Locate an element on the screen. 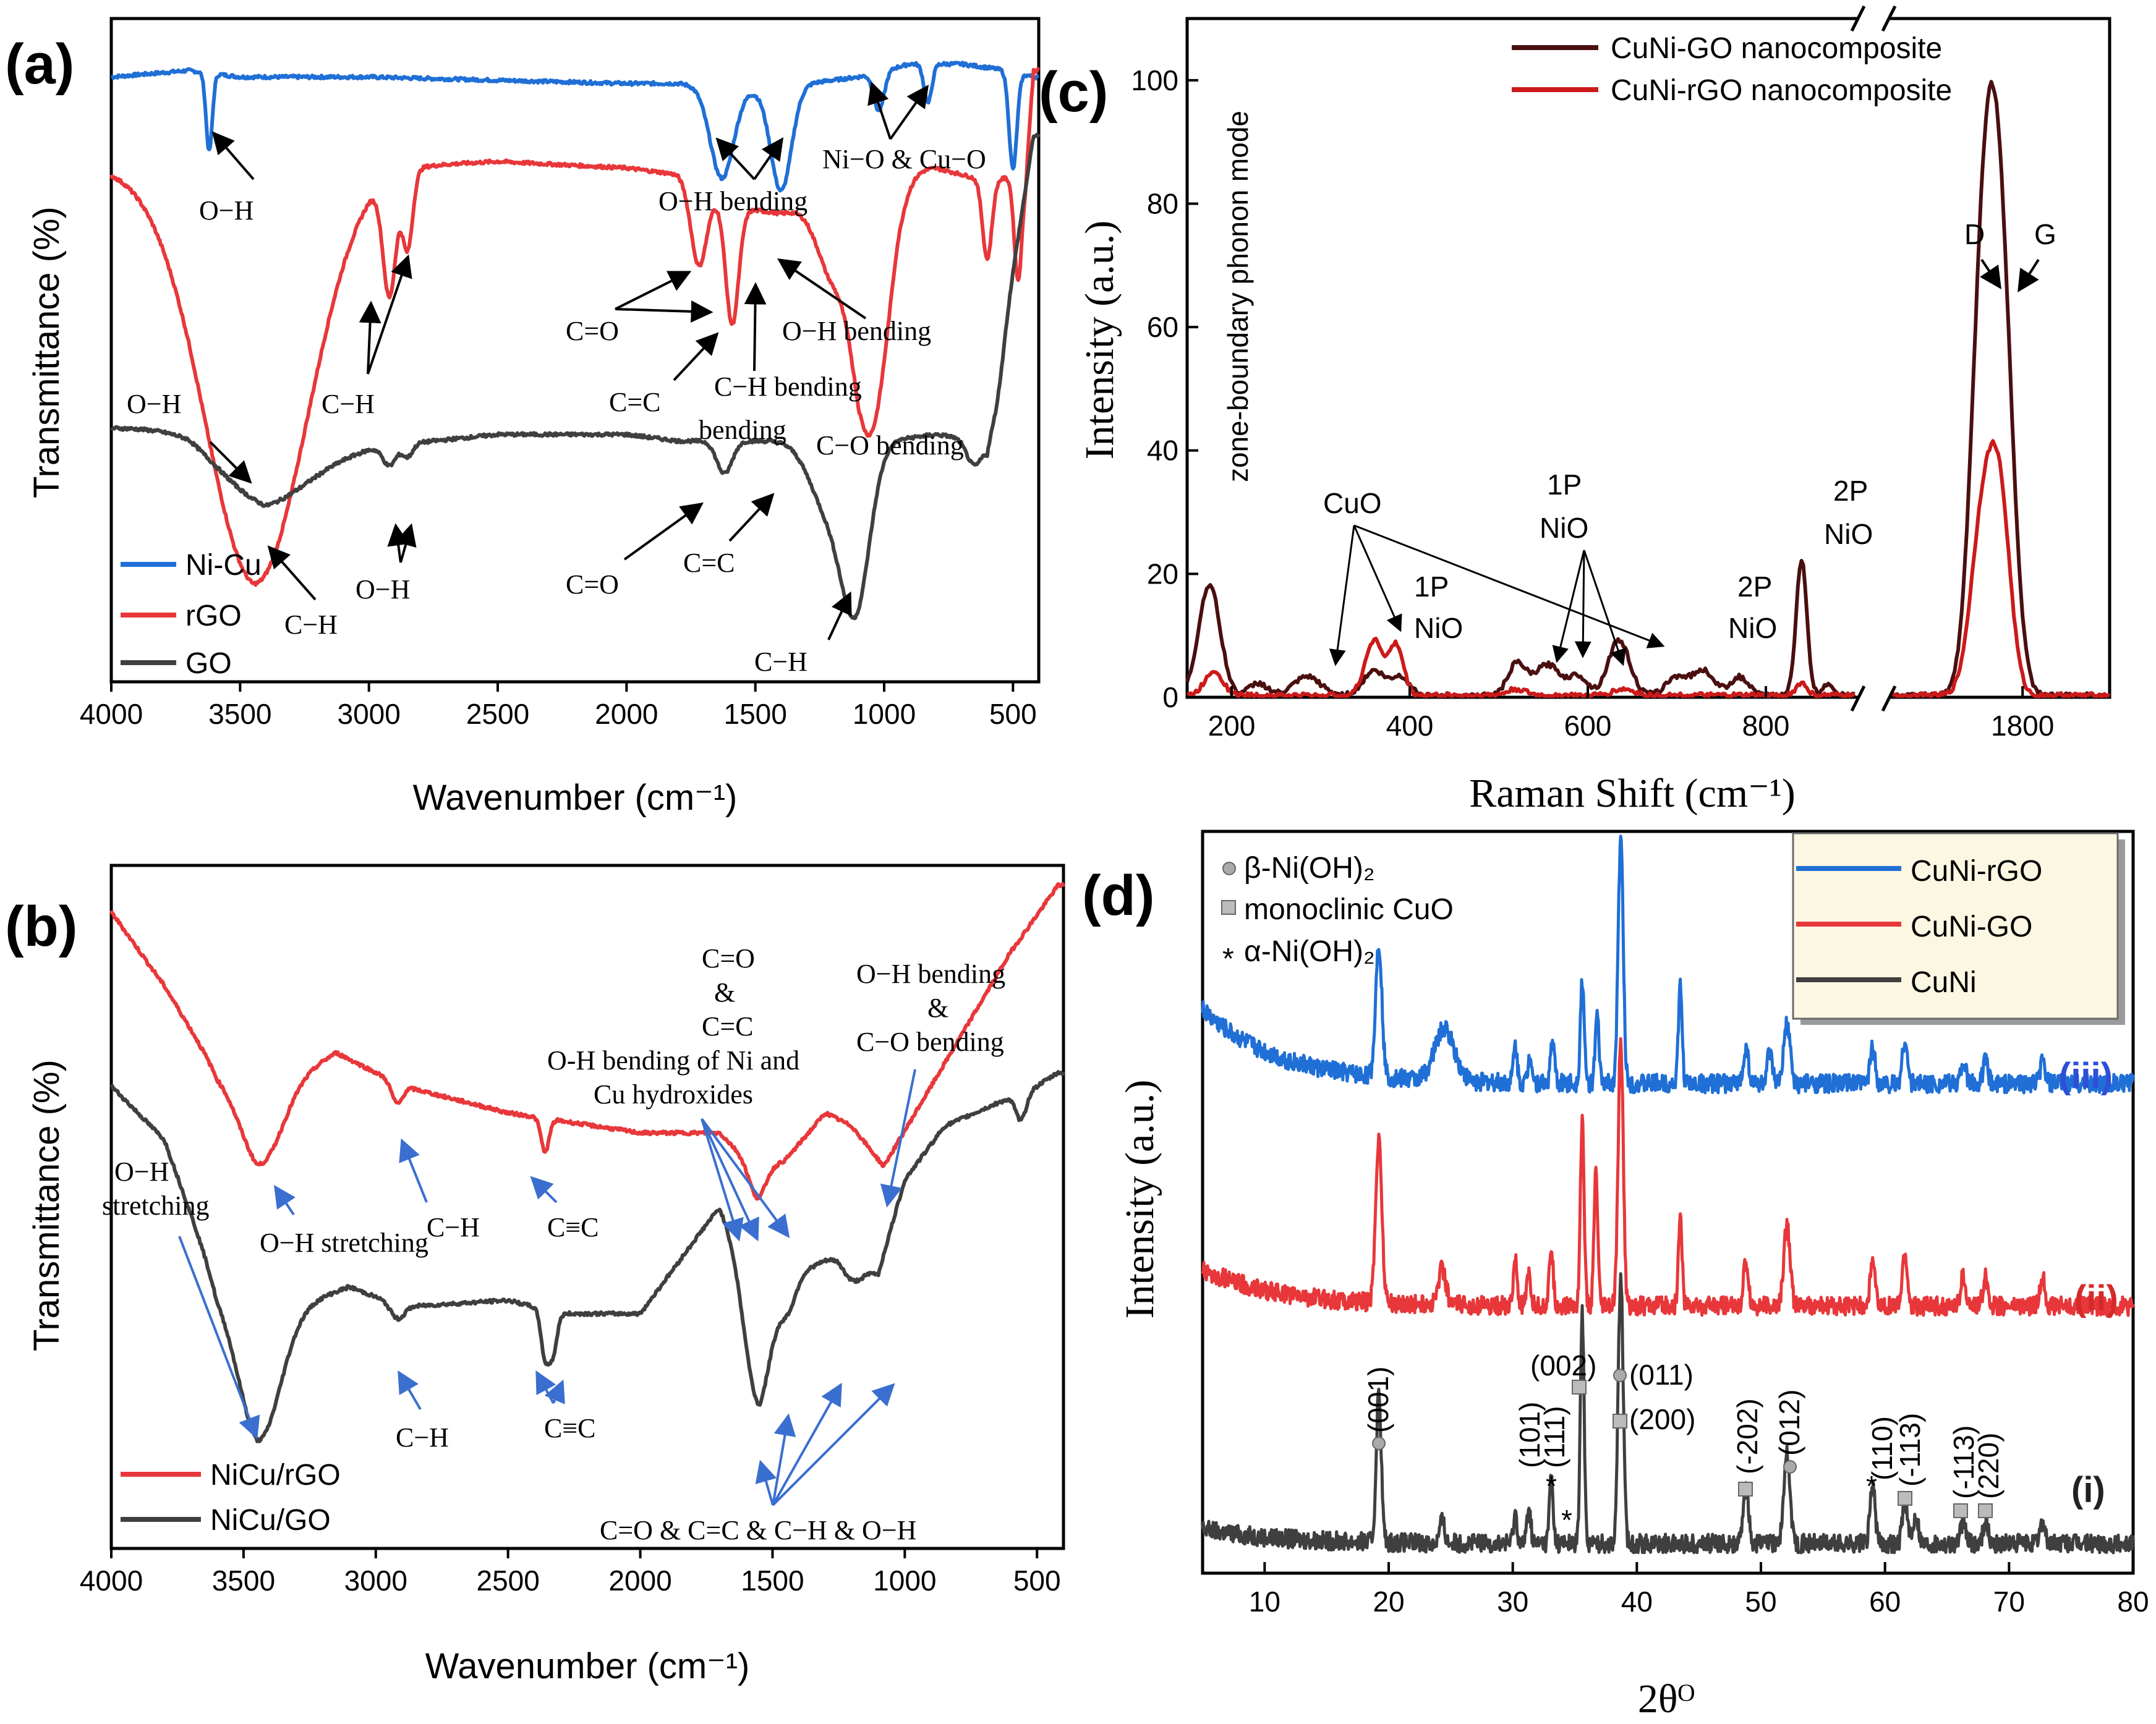 The height and width of the screenshot is (1724, 2156). annotation: Cu hydroxides is located at coordinates (673, 1094).